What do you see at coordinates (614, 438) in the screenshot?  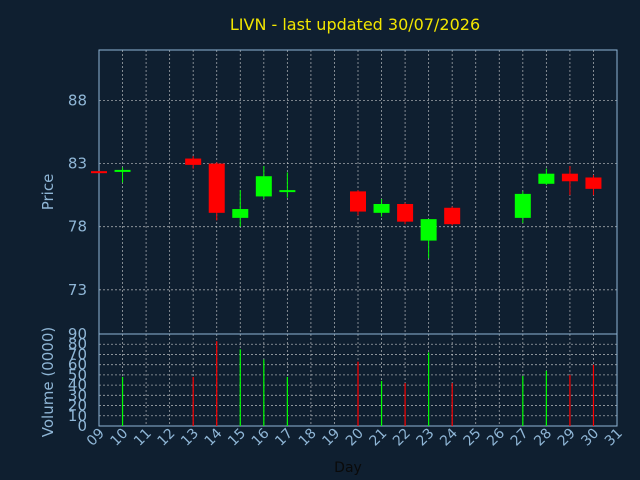 I see `x-tick-label: 31` at bounding box center [614, 438].